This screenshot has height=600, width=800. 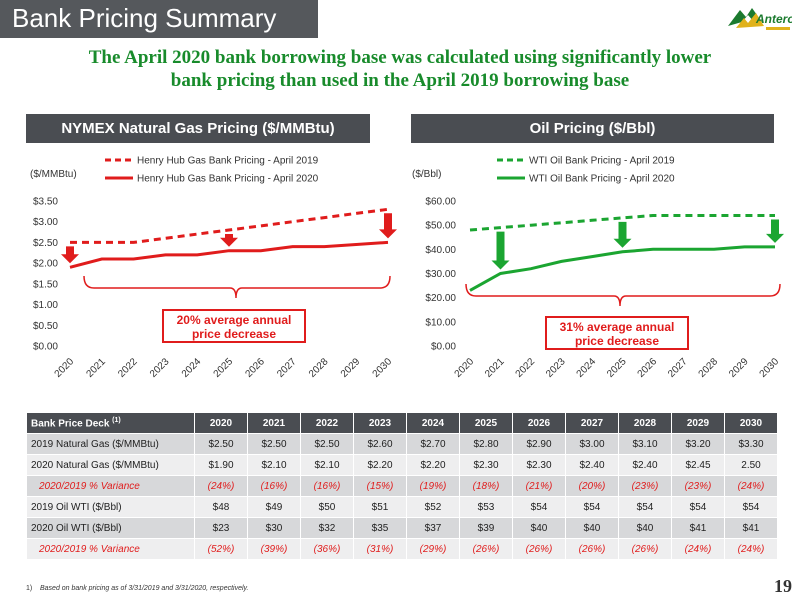 I want to click on table-cell: (52%), so click(x=221, y=549).